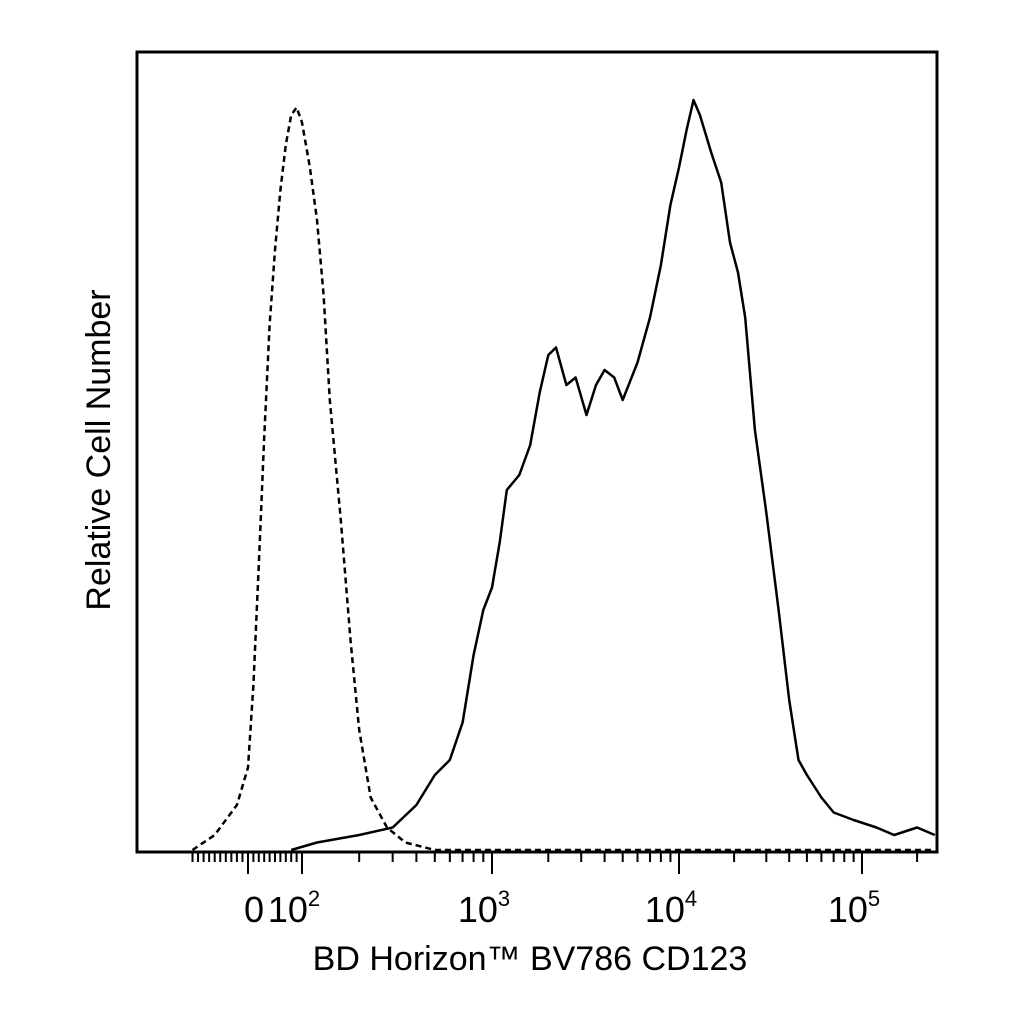 This screenshot has height=1029, width=1024. I want to click on x-tick-label: 10⁴, so click(671, 908).